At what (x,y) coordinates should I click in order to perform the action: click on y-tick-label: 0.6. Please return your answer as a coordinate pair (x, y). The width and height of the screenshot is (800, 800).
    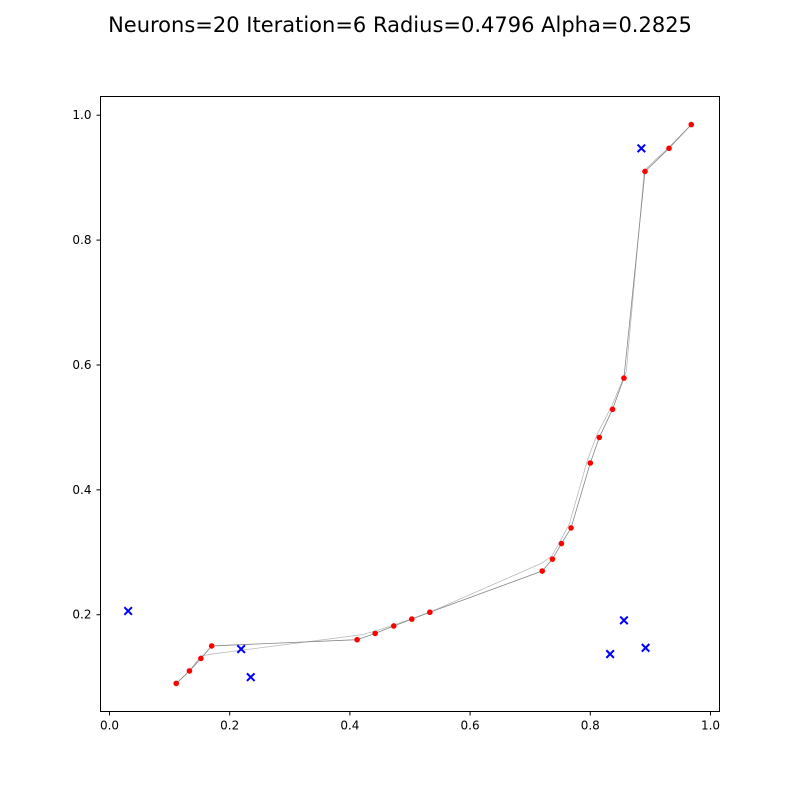
    Looking at the image, I should click on (81, 365).